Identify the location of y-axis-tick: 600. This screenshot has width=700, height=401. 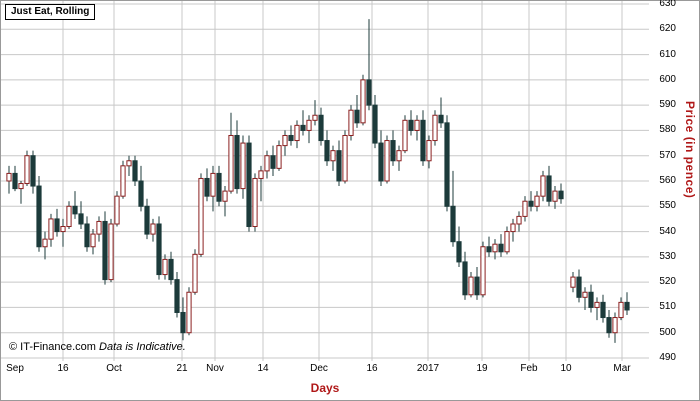
(667, 79).